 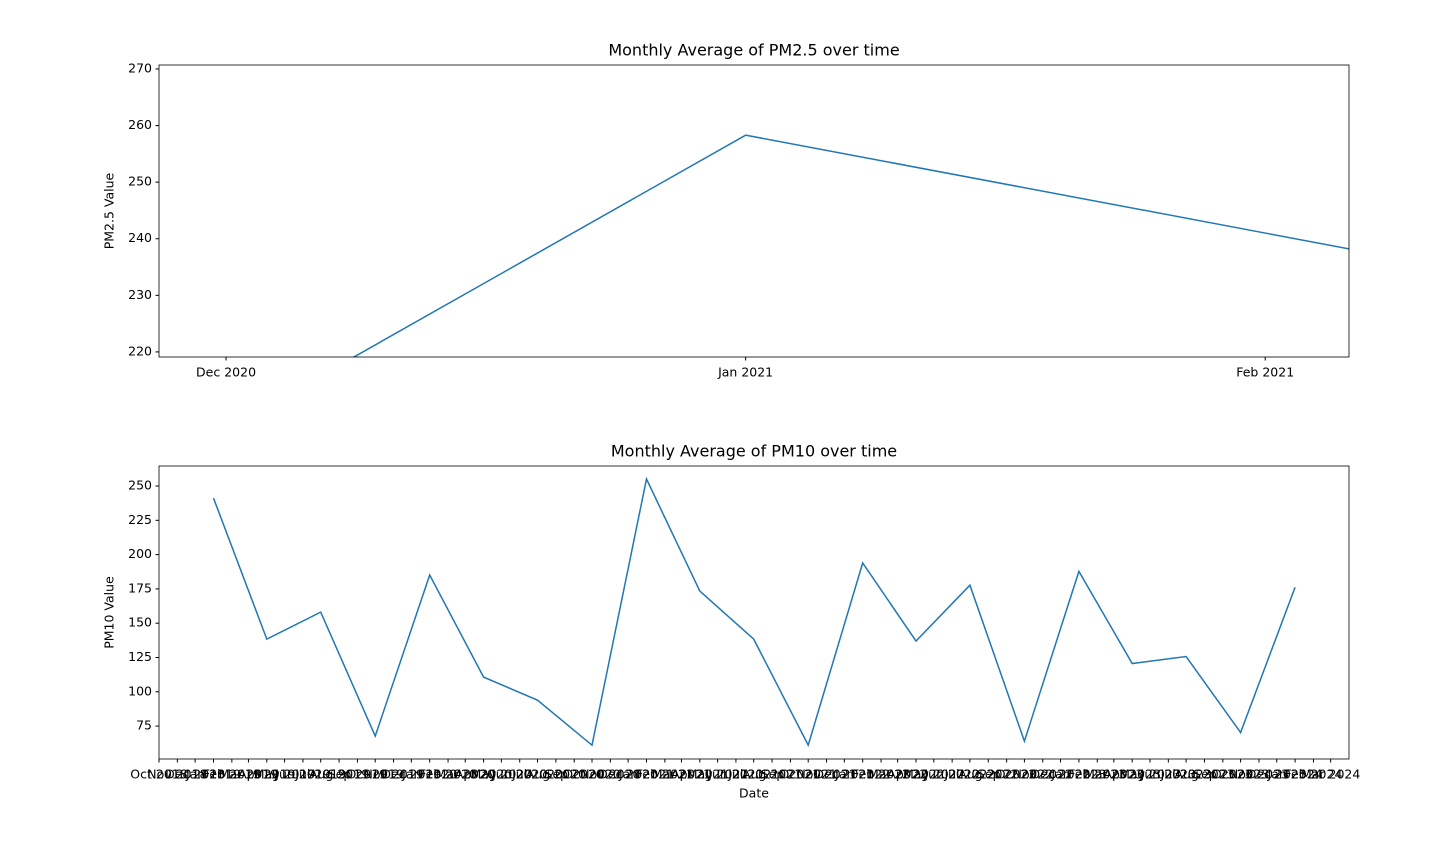 What do you see at coordinates (1186, 774) in the screenshot?
I see `x-tick-label: Jul 2023` at bounding box center [1186, 774].